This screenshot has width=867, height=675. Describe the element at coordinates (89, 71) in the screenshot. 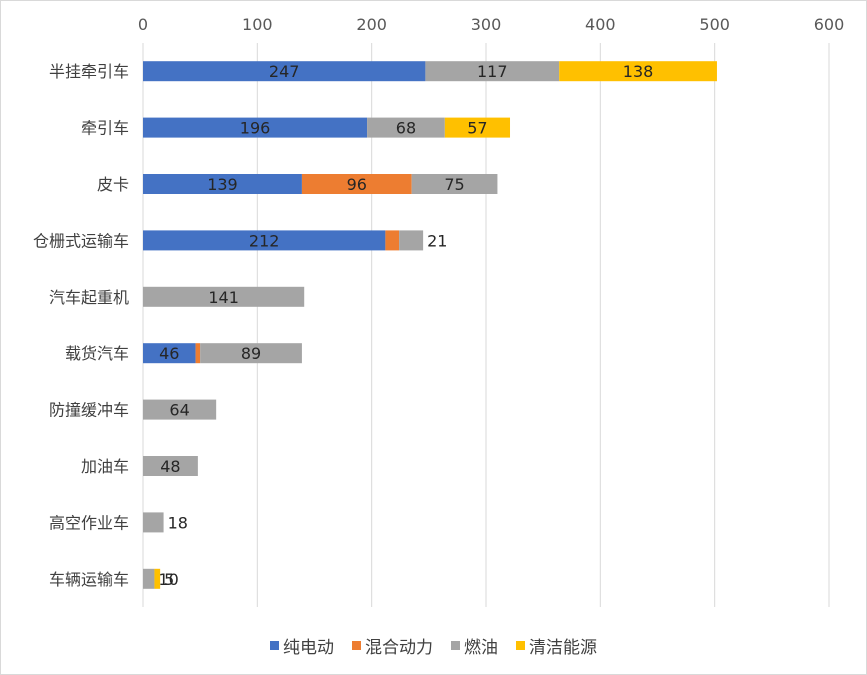

I see `category-label: 半挂牵引车` at that location.